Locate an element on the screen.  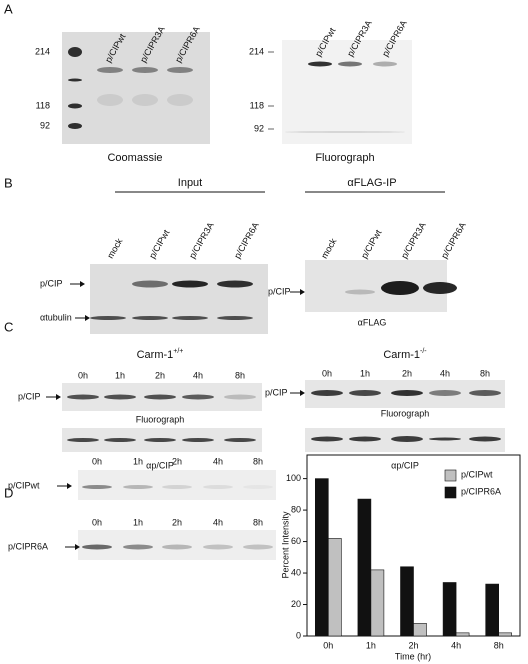
y-tick-label: 40 is located at coordinates (296, 572).